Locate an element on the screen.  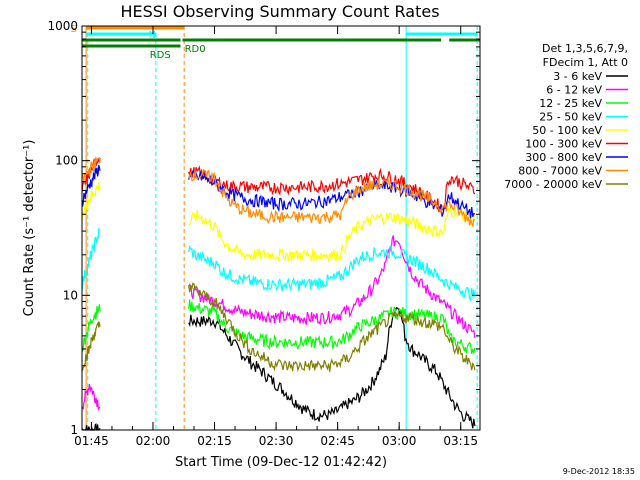
flag-label-n: N is located at coordinates (151, 35).